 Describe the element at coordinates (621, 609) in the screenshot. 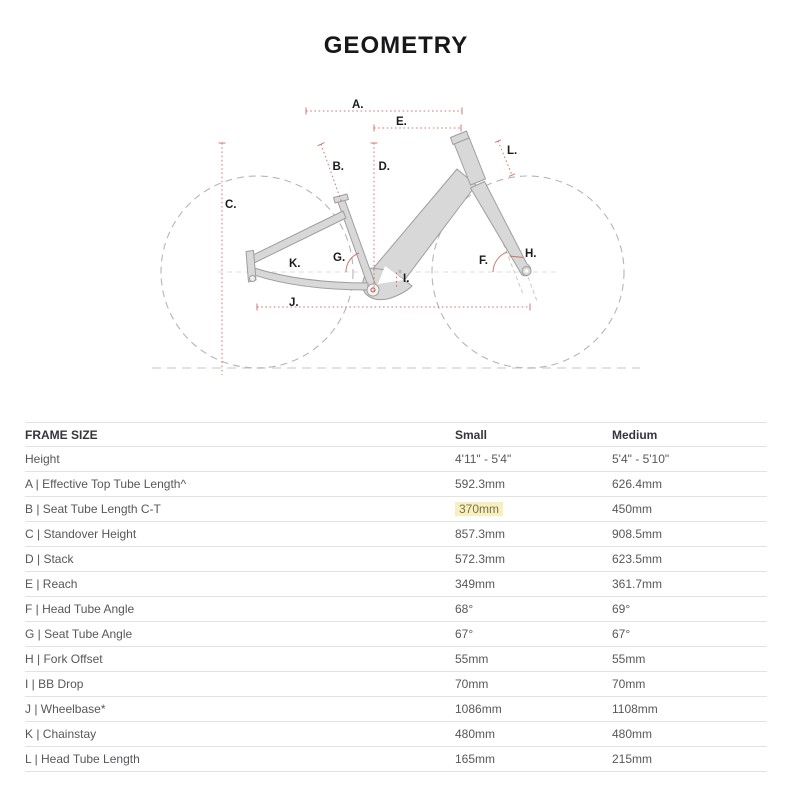

I see `cell-value: 69°` at that location.